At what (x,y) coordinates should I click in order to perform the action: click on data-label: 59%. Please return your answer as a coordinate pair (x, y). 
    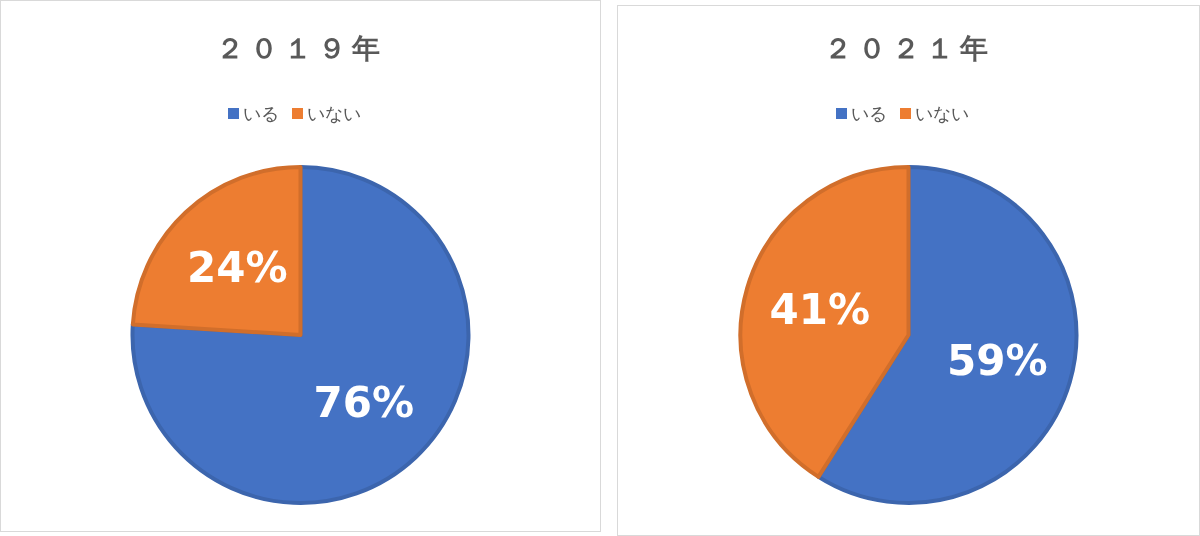
    Looking at the image, I should click on (997, 361).